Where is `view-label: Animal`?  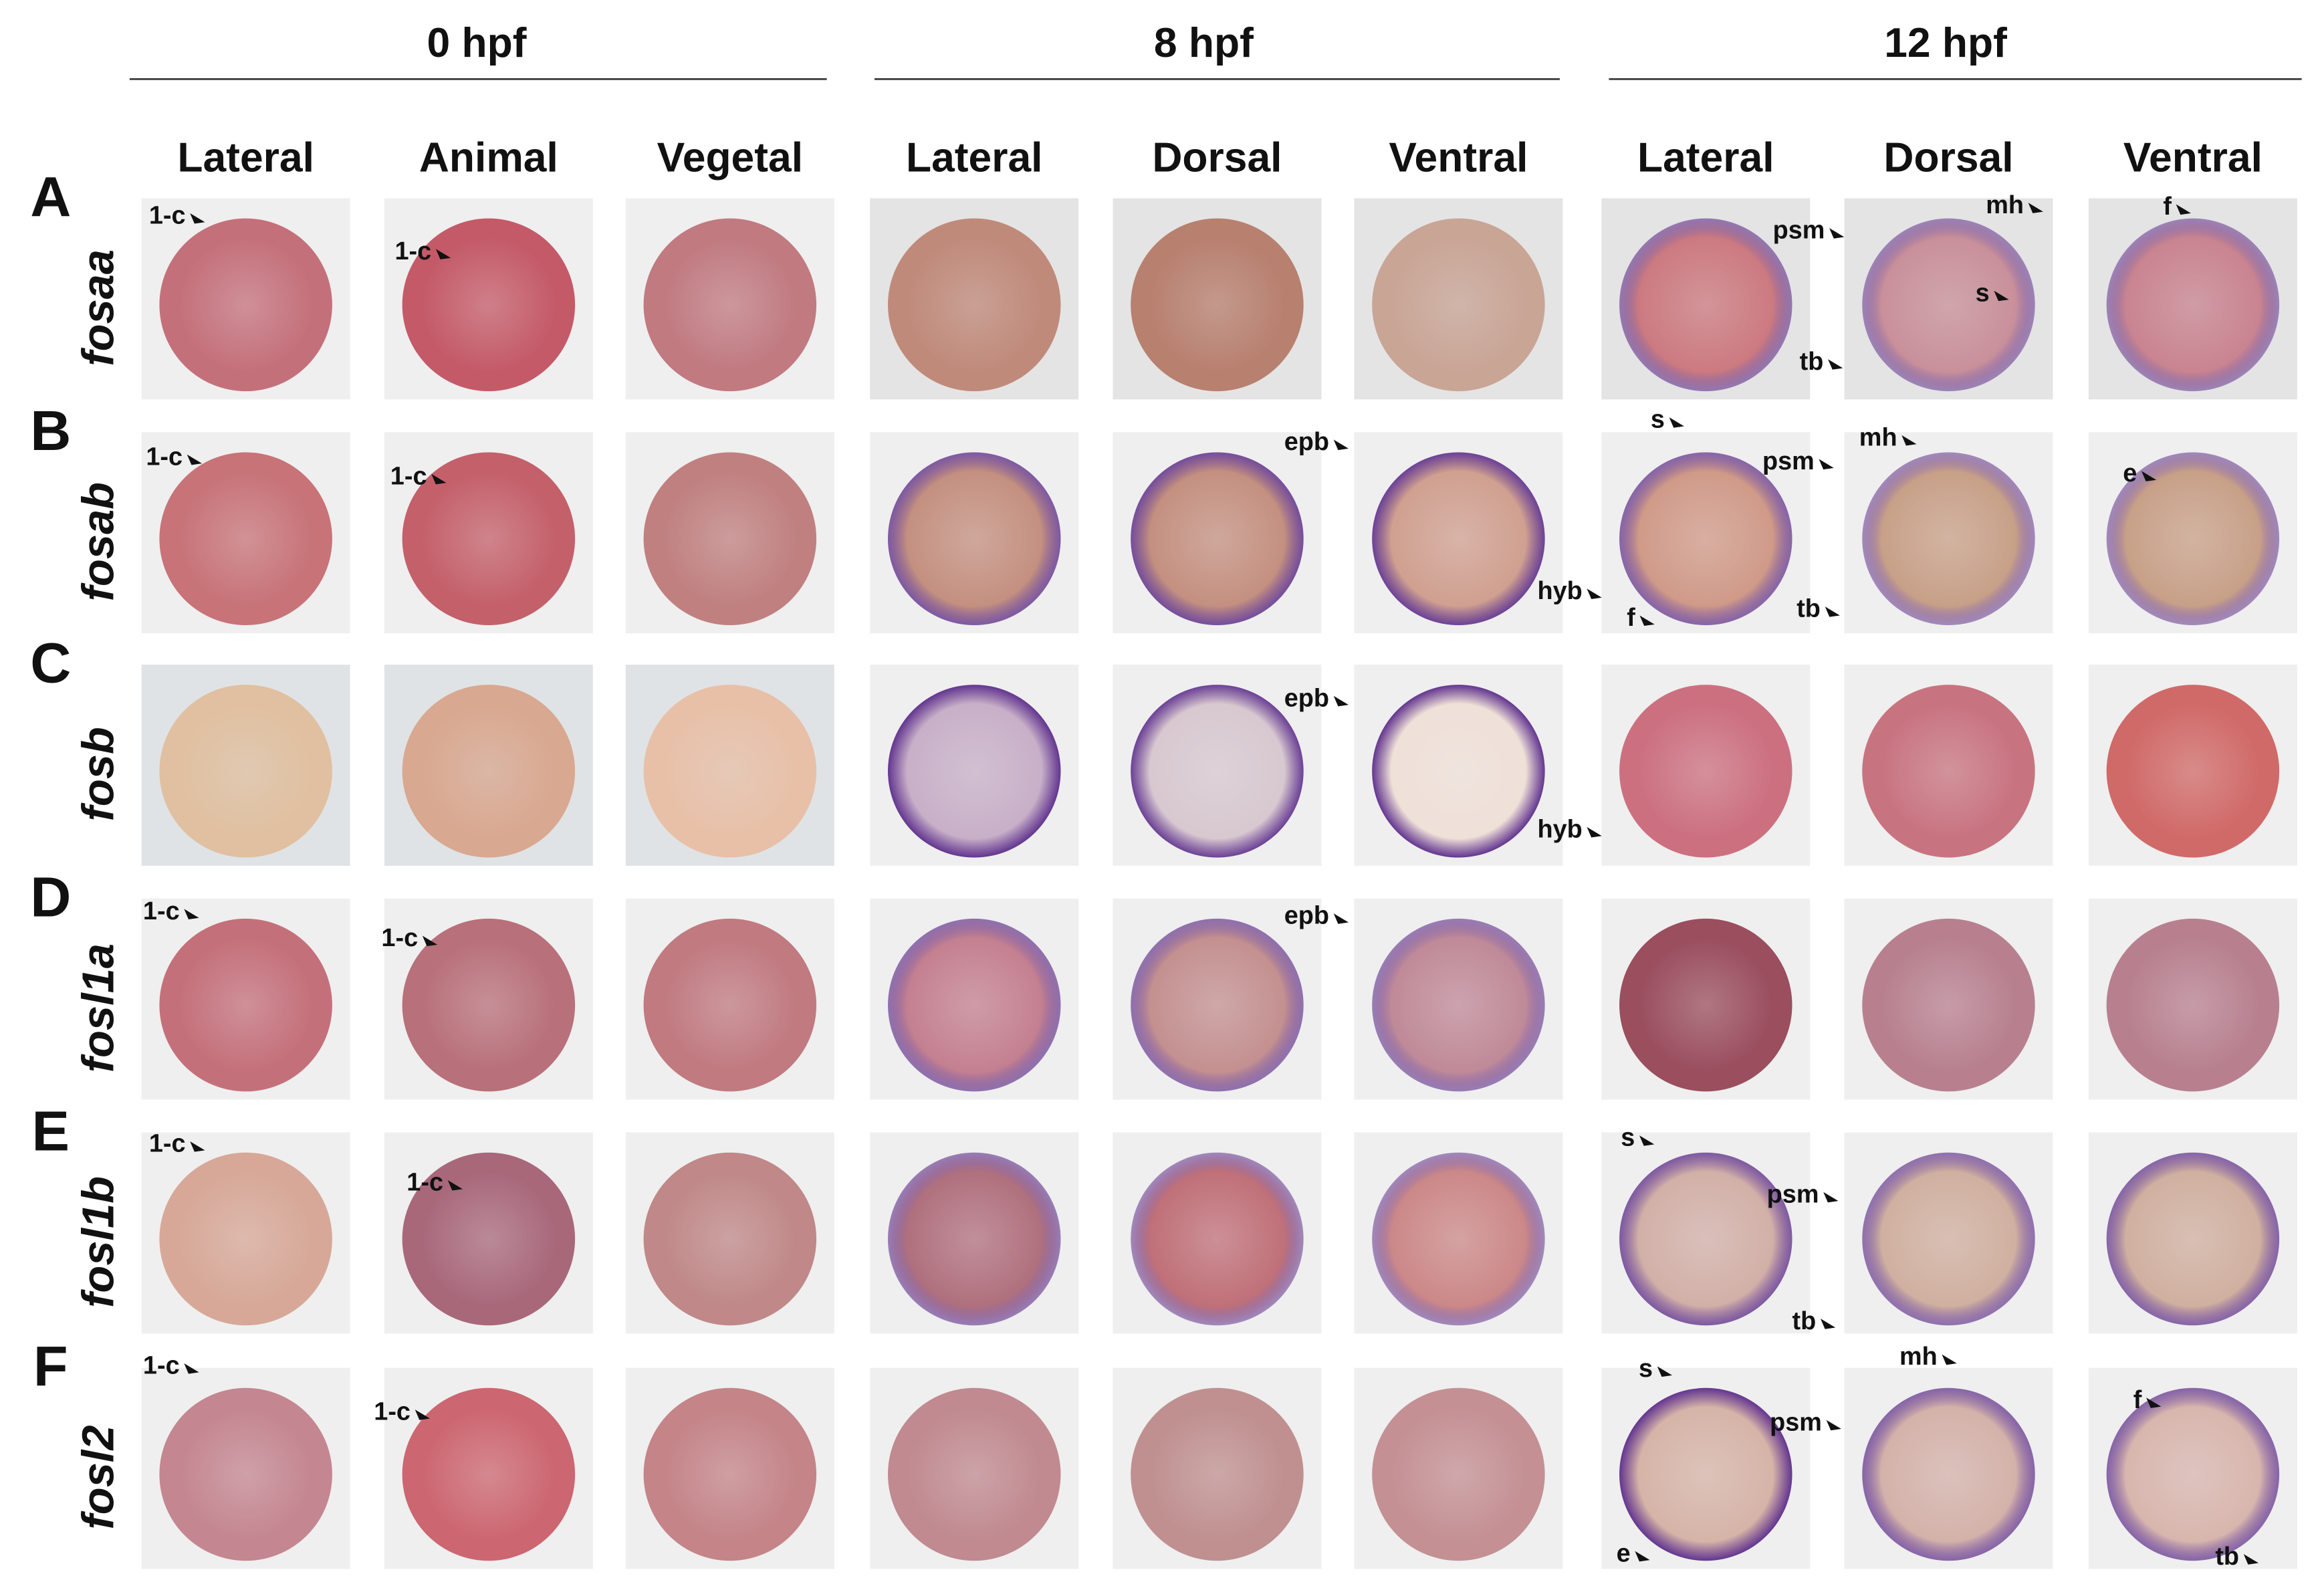
view-label: Animal is located at coordinates (489, 157).